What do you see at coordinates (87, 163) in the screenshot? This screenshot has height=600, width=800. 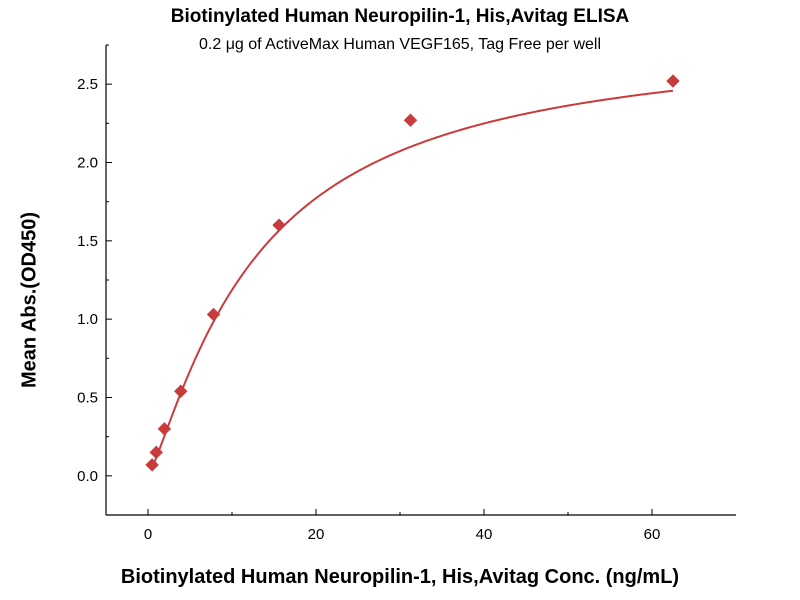 I see `y-tick-label: 2.0` at bounding box center [87, 163].